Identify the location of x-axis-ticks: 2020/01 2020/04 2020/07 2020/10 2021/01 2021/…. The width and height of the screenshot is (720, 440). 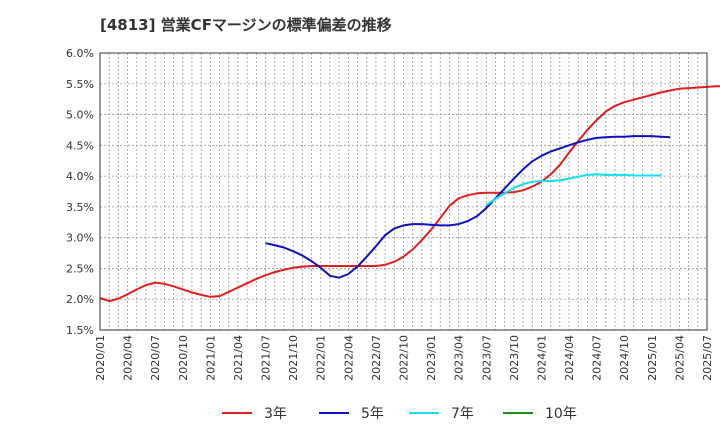
(404, 358).